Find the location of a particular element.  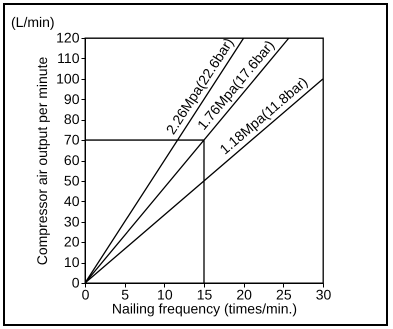

x-tick-label: 5 is located at coordinates (125, 294).